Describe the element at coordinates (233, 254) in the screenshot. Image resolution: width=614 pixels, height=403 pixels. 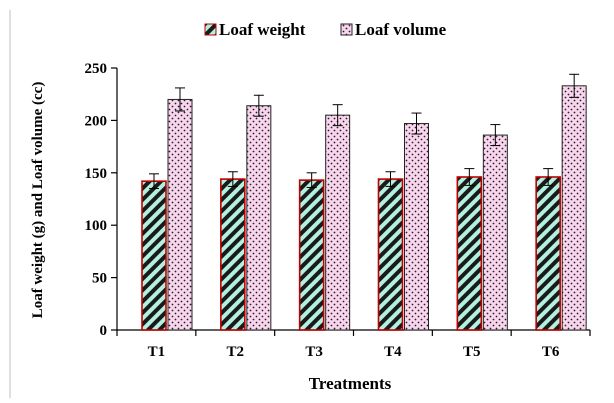
I see `bar-loaf-weight-t2` at that location.